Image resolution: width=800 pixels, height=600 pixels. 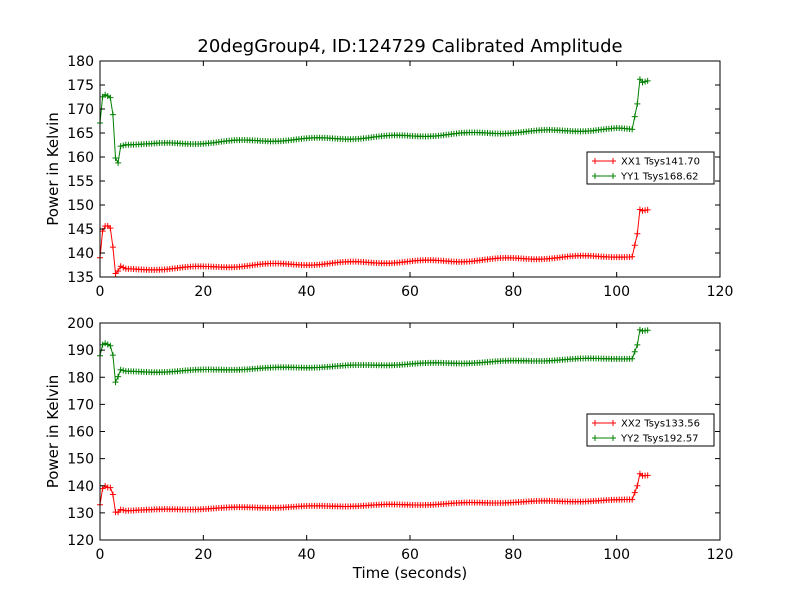 I want to click on series-yy1, so click(x=374, y=121).